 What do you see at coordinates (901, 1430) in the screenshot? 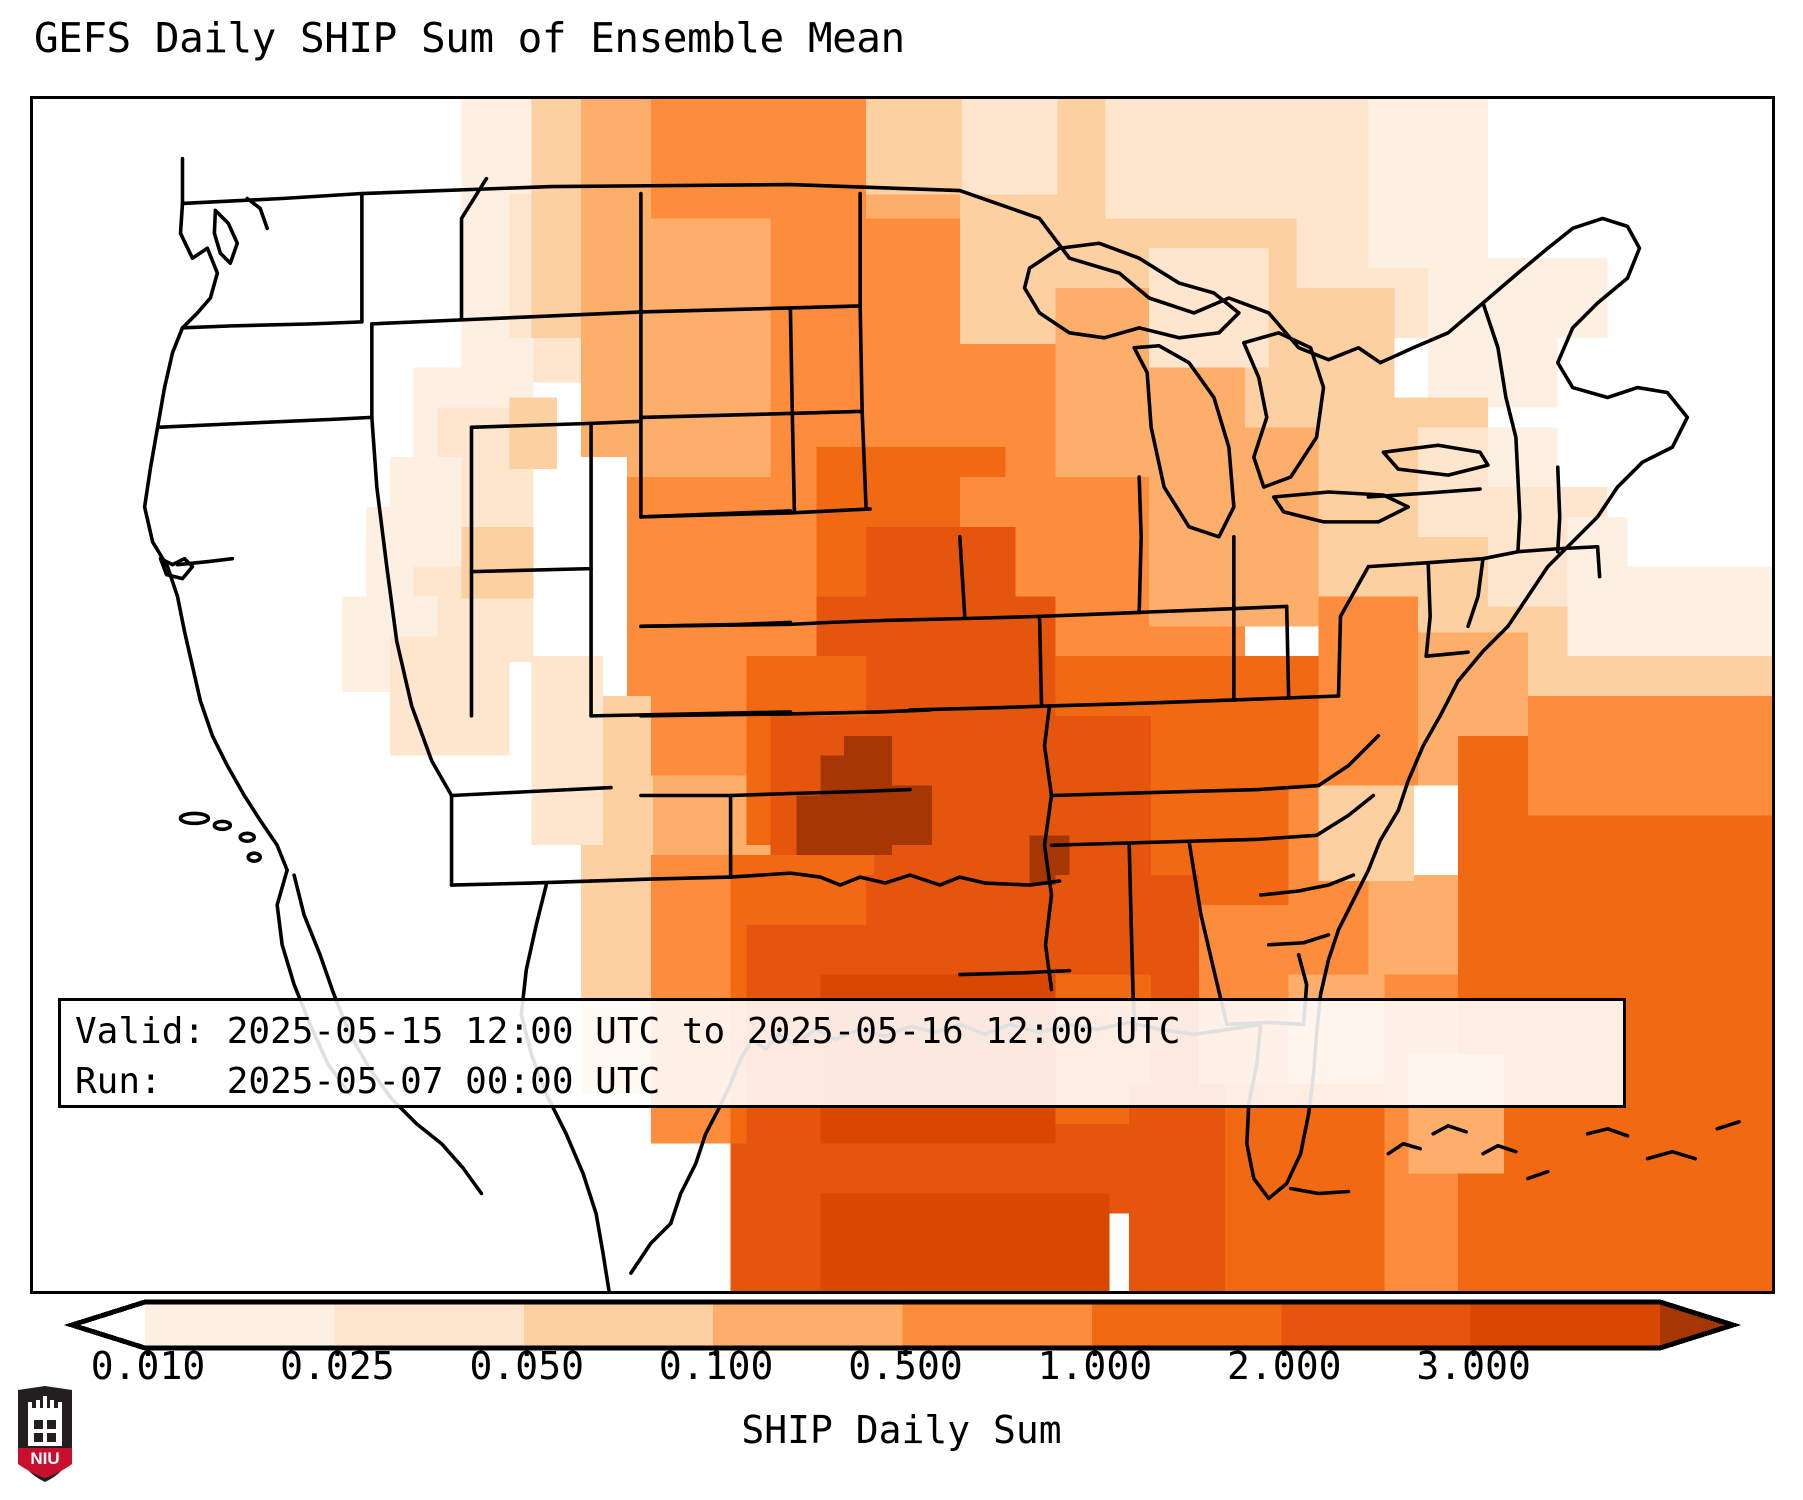
I see `colorbar-axis-label: SHIP Daily Sum` at bounding box center [901, 1430].